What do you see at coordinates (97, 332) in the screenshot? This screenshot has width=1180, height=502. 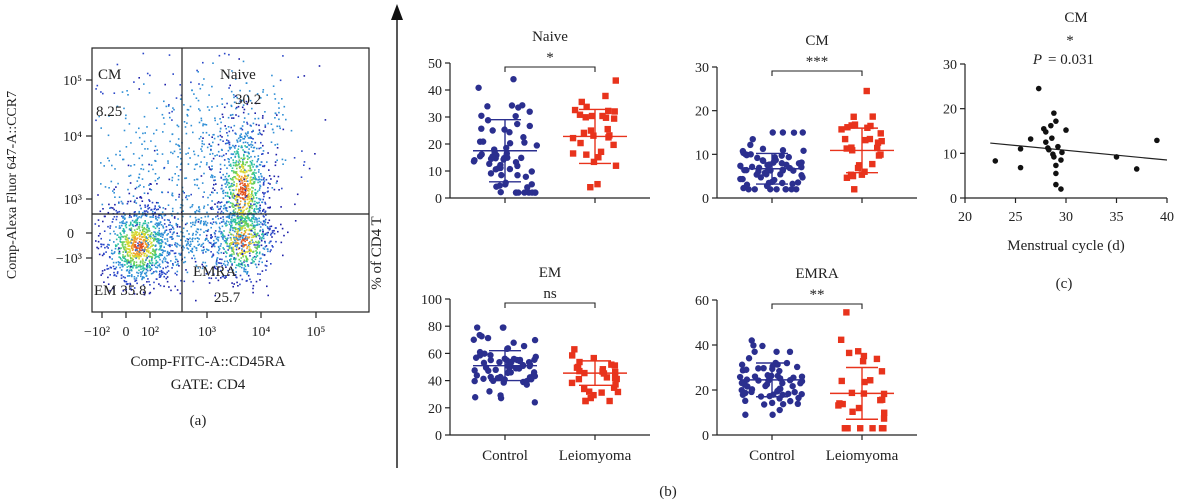 I see `flow-xtick-label: −10²` at bounding box center [97, 332].